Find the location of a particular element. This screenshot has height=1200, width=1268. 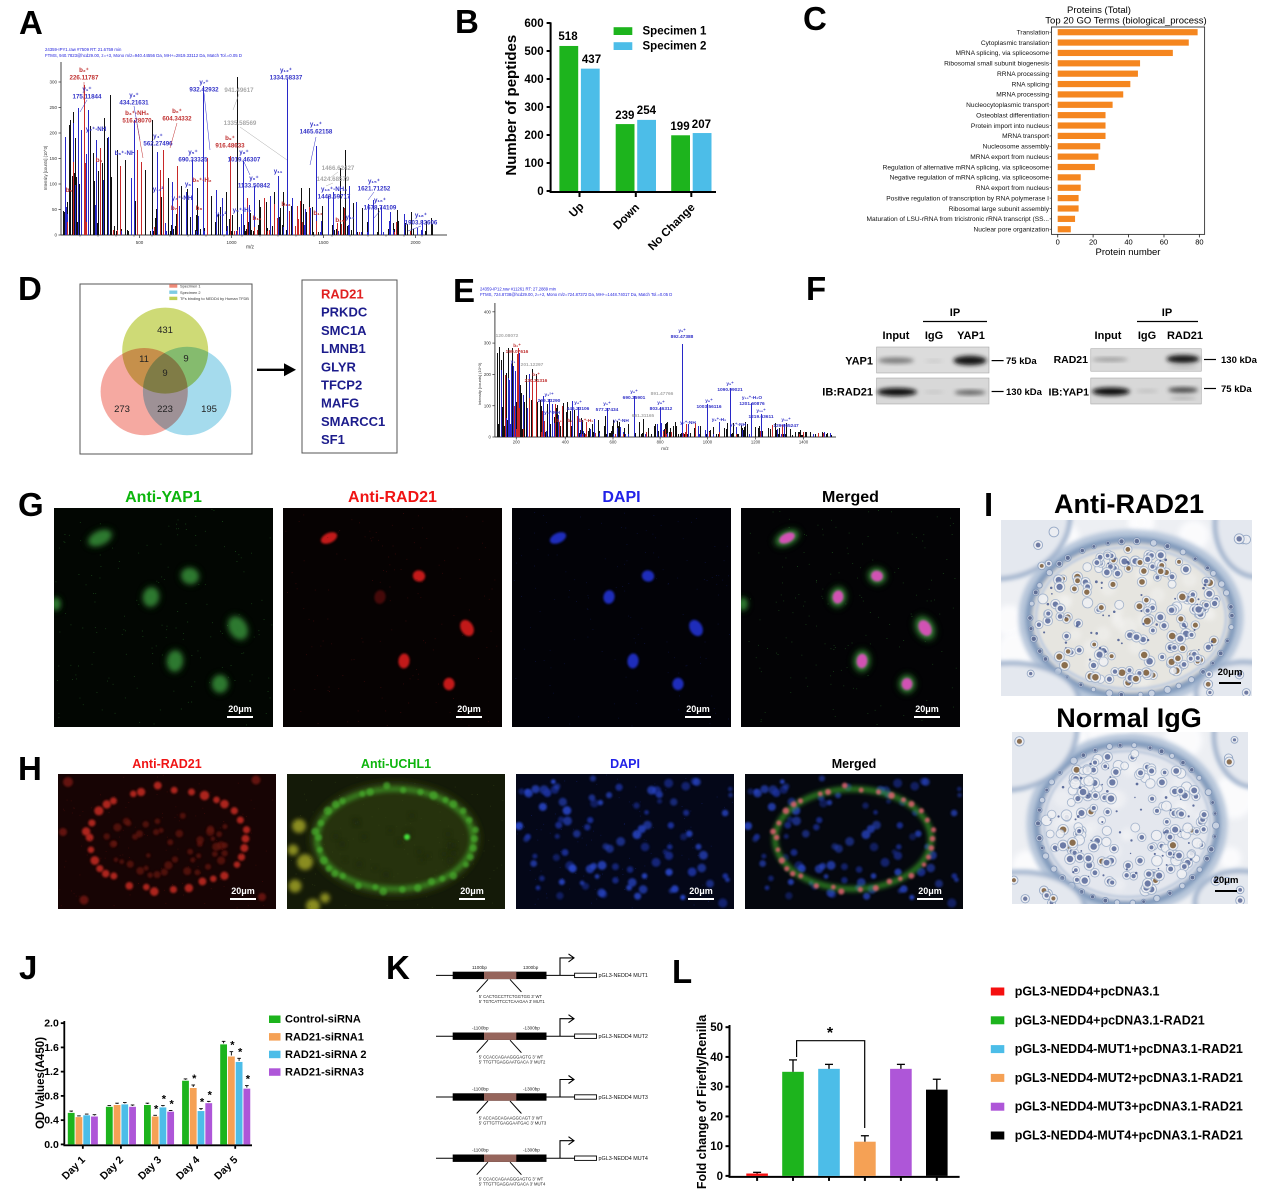

svg-text: 1019.46307 is located at coordinates (244, 160).